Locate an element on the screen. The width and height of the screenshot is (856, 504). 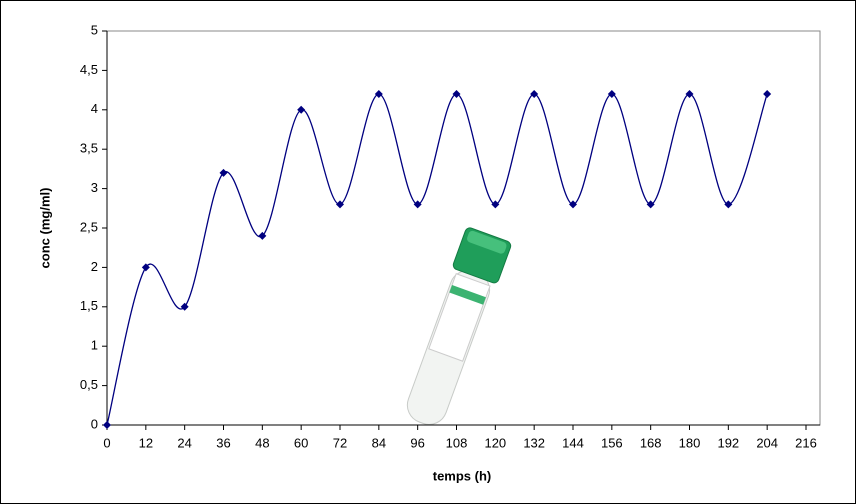
x-tick-label: 84 is located at coordinates (379, 442).